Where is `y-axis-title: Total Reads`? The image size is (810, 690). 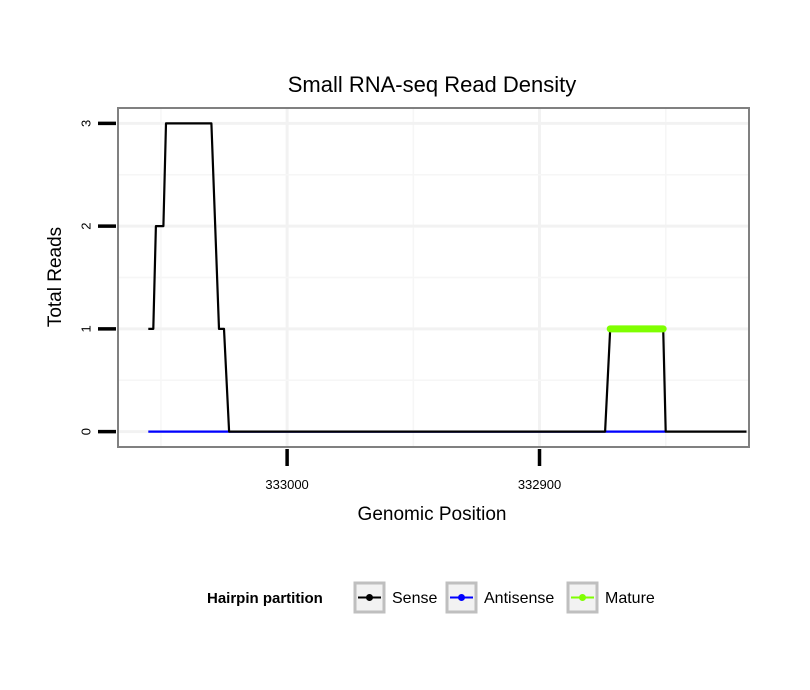
y-axis-title: Total Reads is located at coordinates (55, 277).